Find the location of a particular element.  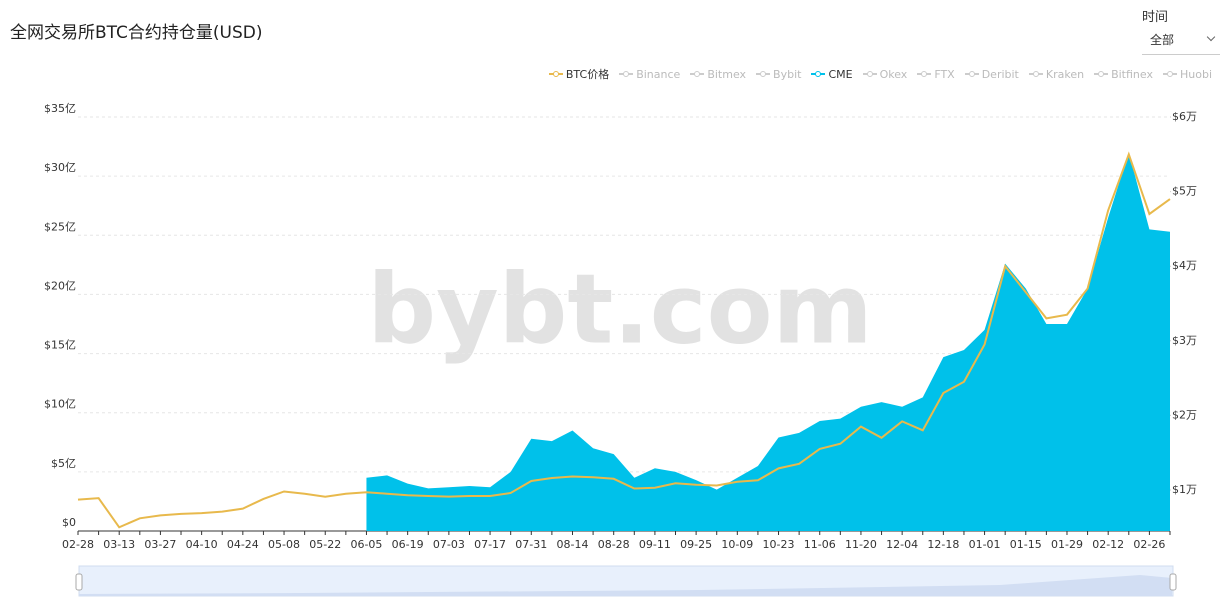

legend-label: Bitmex is located at coordinates (727, 74).